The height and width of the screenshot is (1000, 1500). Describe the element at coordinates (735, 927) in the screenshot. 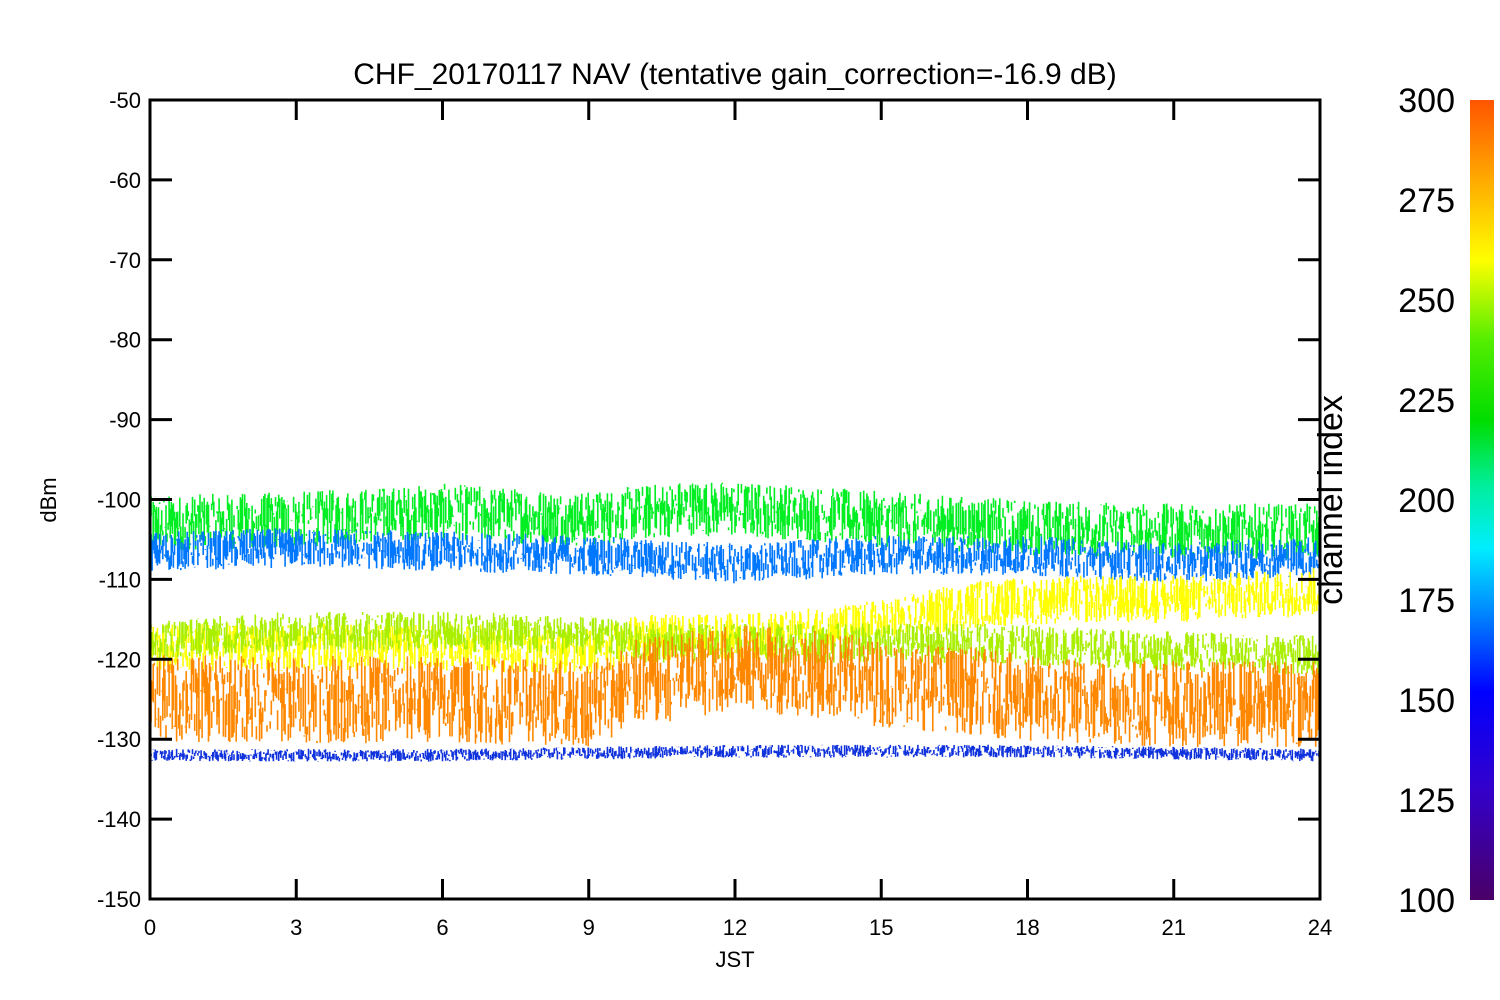

I see `x-tick-label: 12` at that location.